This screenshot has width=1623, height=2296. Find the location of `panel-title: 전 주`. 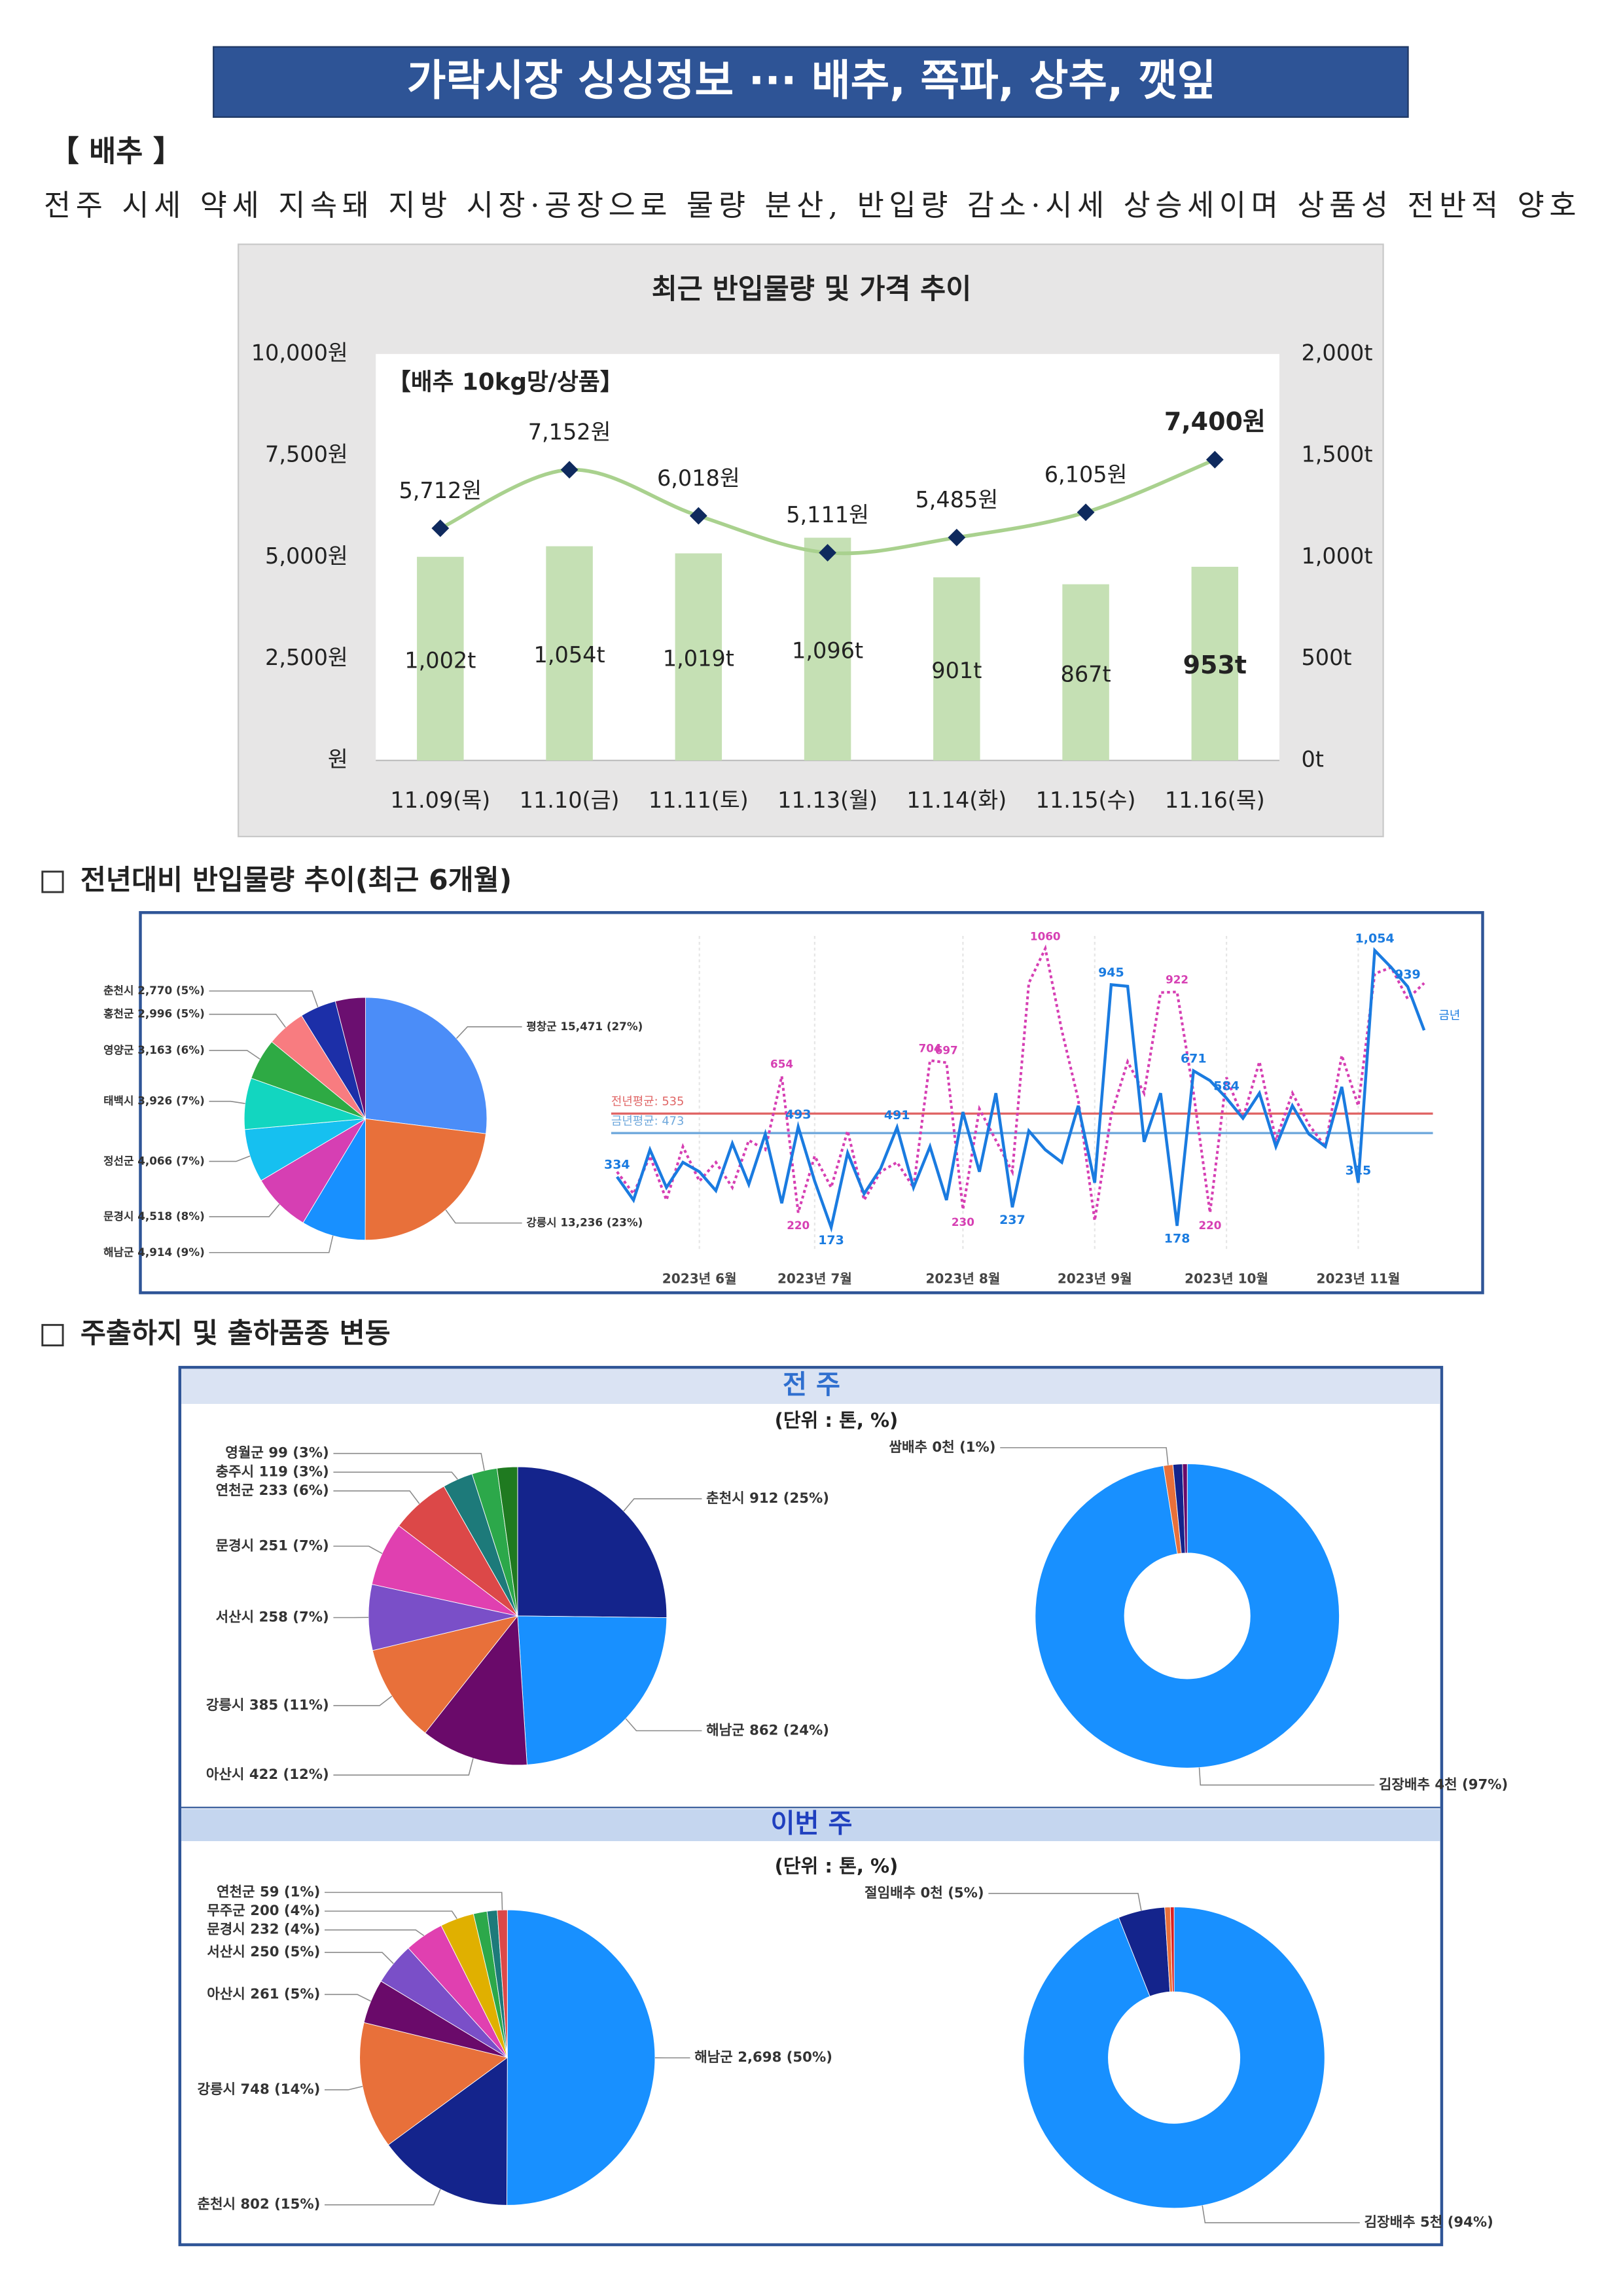

panel-title: 전 주 is located at coordinates (811, 1385).